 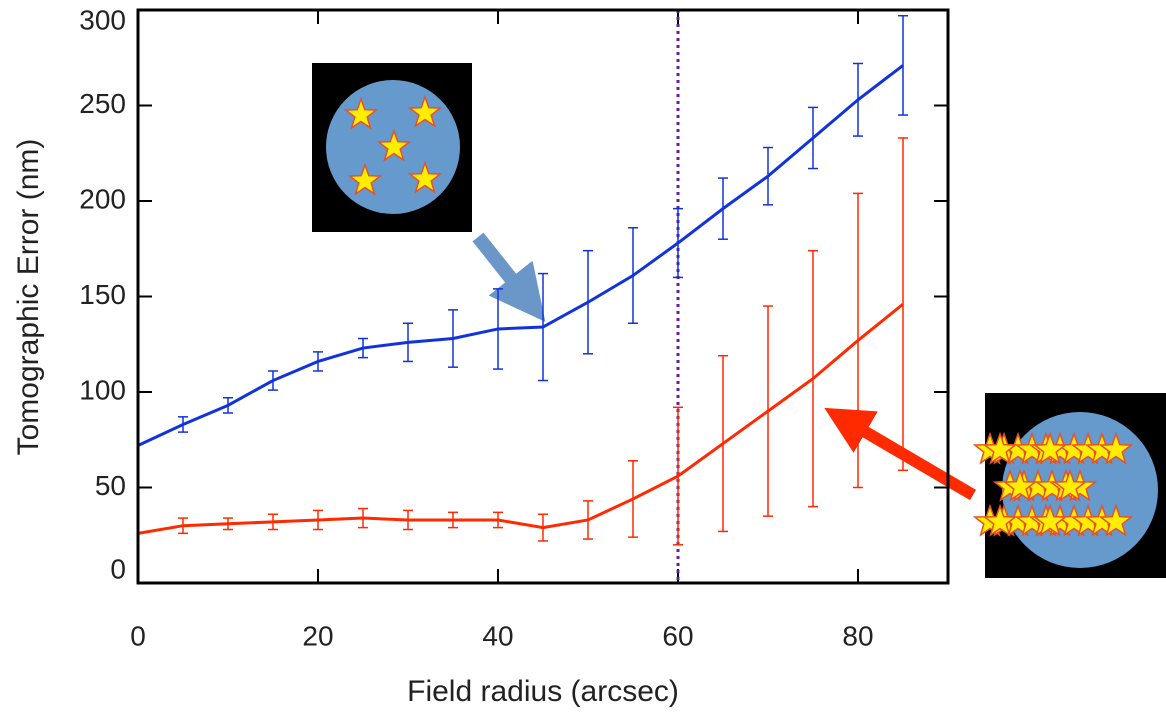 I want to click on inset-few-stars, so click(x=392, y=147).